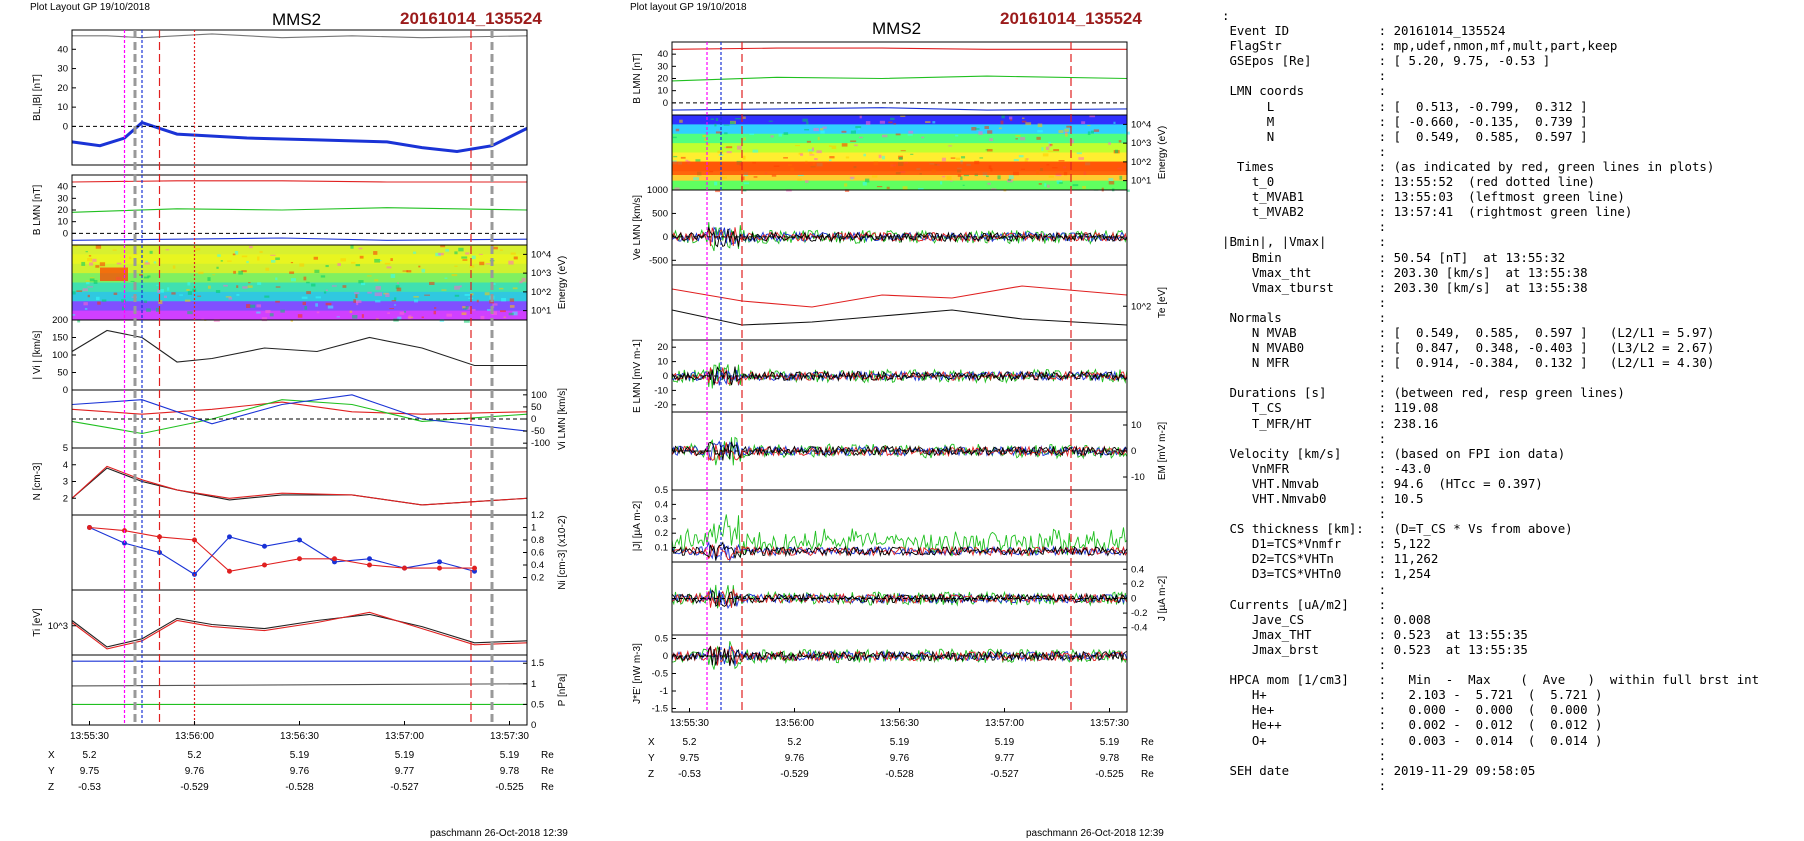  Describe the element at coordinates (62, 187) in the screenshot. I see `y-tick-label: 40` at that location.